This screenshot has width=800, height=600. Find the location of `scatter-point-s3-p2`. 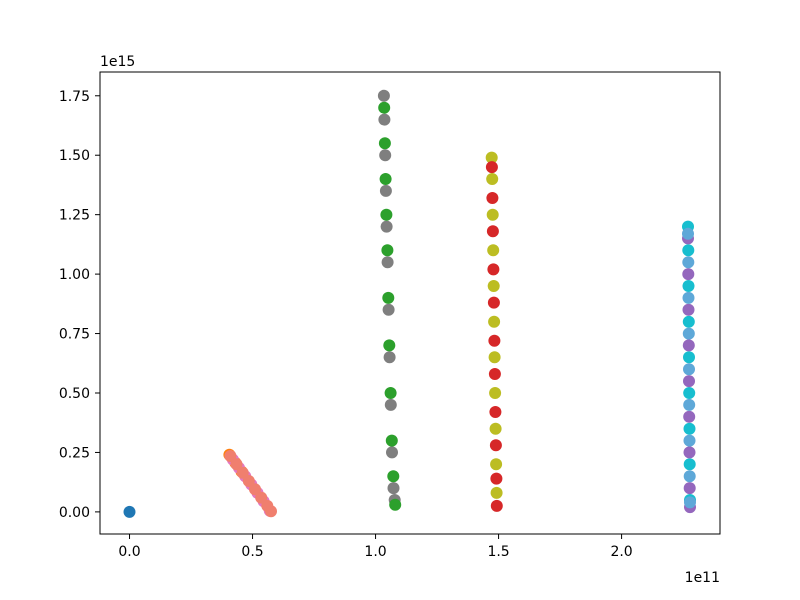

scatter-point-s3-p2 is located at coordinates (242, 472).